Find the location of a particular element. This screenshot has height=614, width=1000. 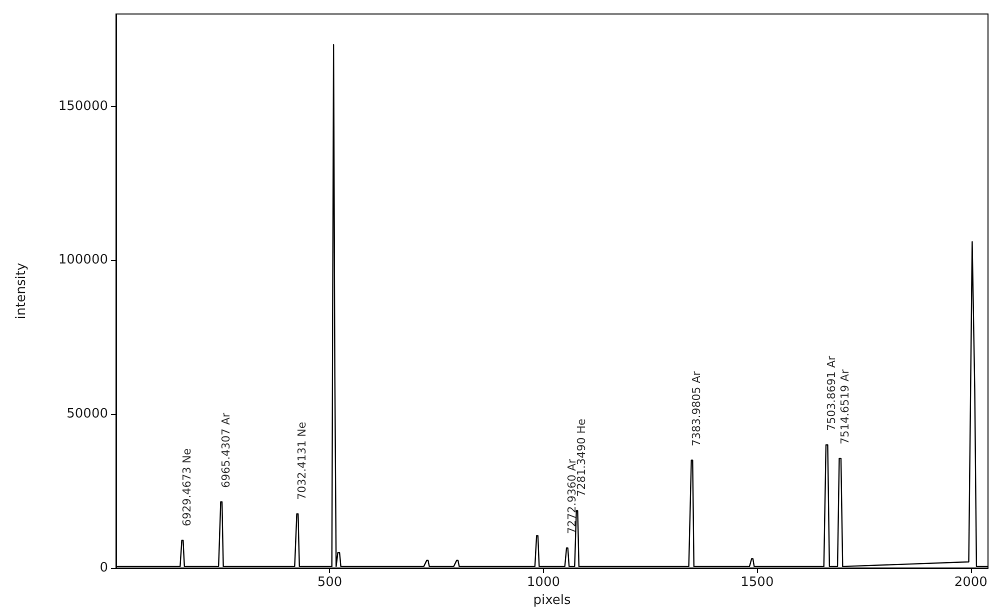

annotation: 7514.6519 Ar is located at coordinates (845, 406).